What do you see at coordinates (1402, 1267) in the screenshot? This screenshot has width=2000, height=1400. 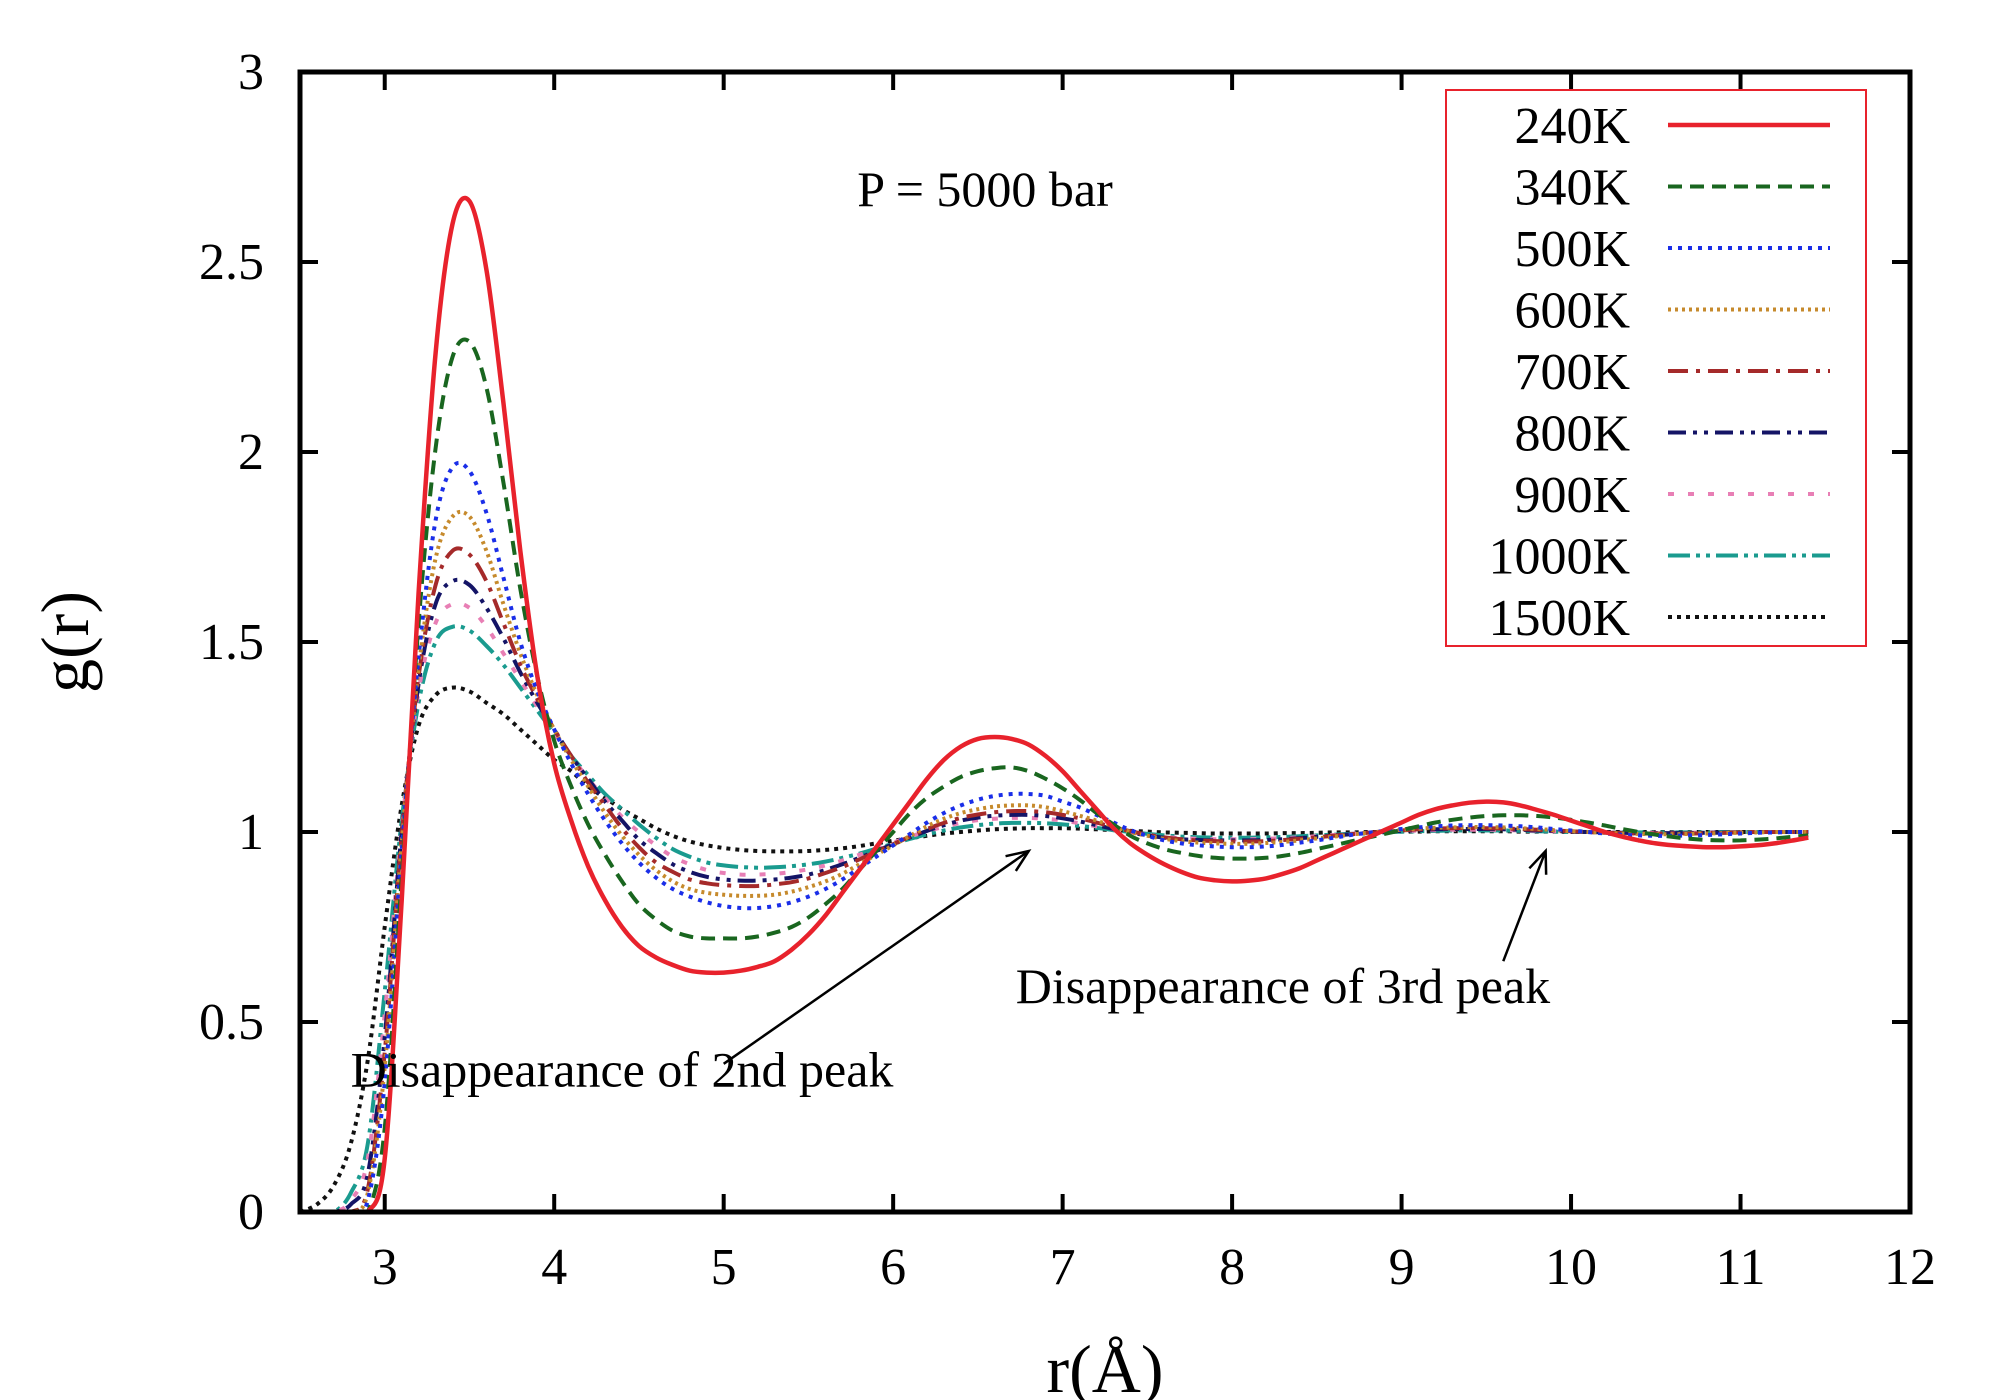 I see `x-tick-label: 9` at bounding box center [1402, 1267].